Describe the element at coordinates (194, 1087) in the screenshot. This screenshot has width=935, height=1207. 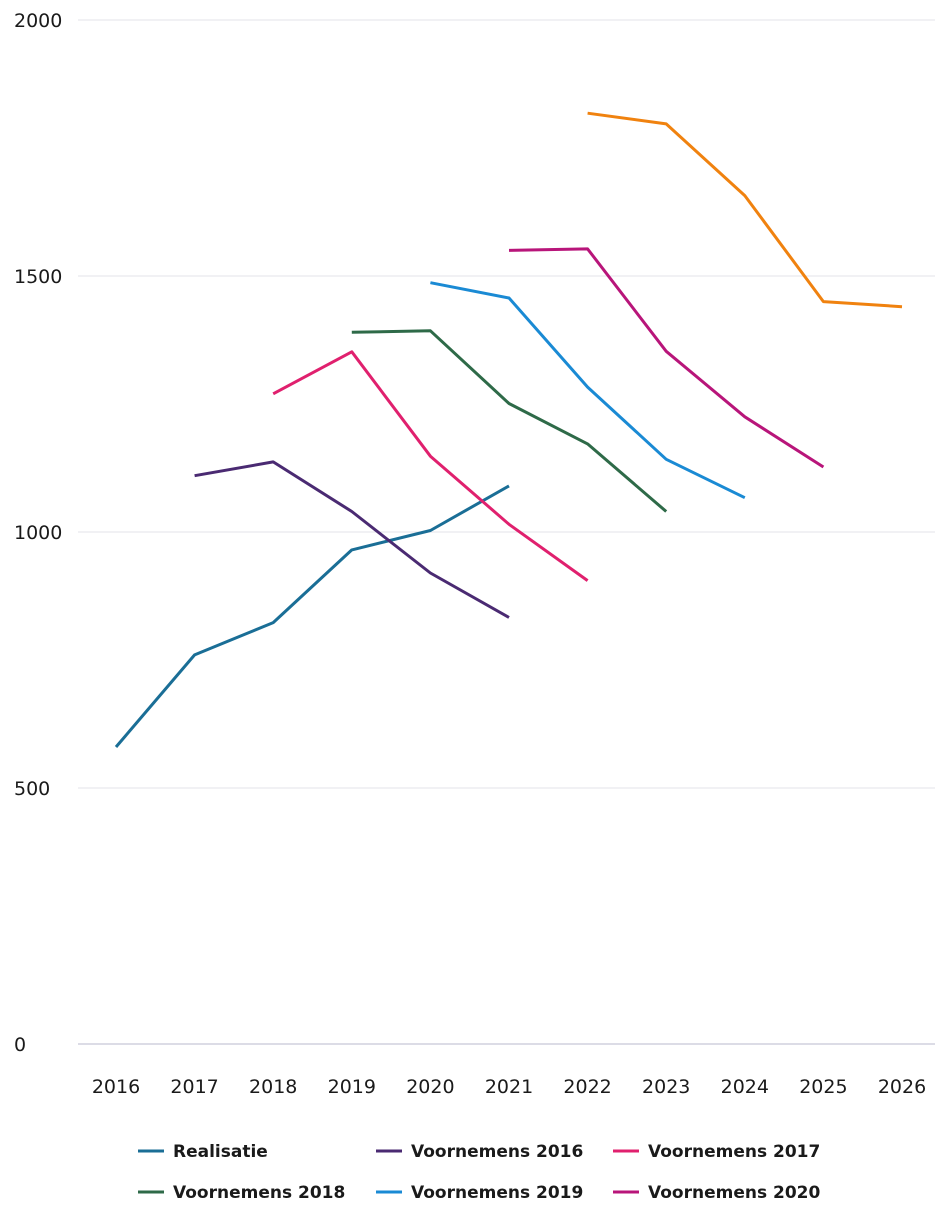
I see `x-tick-label: 2017` at that location.